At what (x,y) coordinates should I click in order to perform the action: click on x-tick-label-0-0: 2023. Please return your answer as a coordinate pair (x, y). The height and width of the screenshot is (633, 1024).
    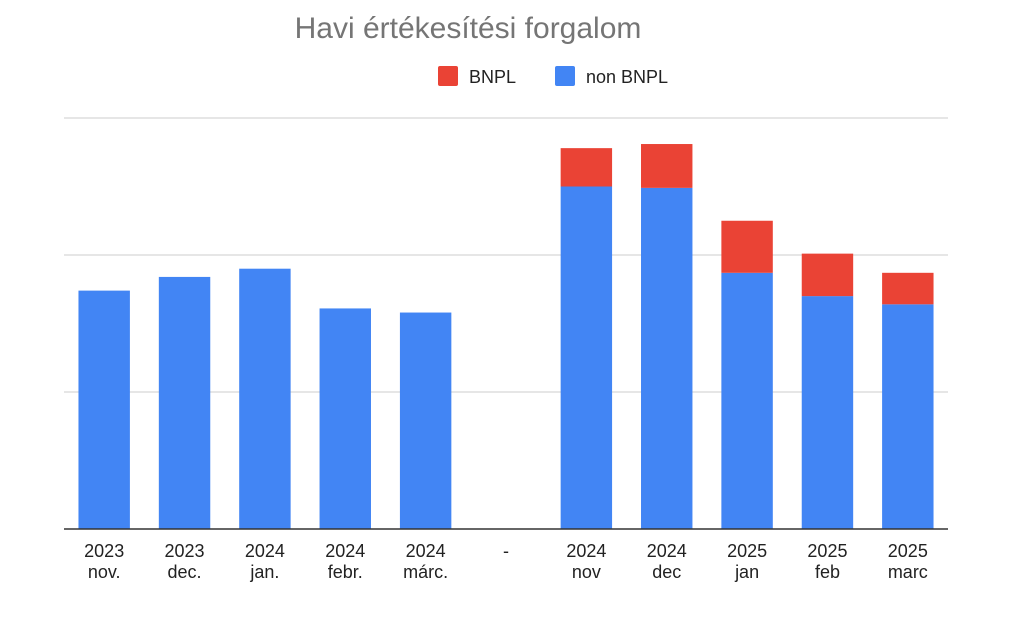
    Looking at the image, I should click on (104, 551).